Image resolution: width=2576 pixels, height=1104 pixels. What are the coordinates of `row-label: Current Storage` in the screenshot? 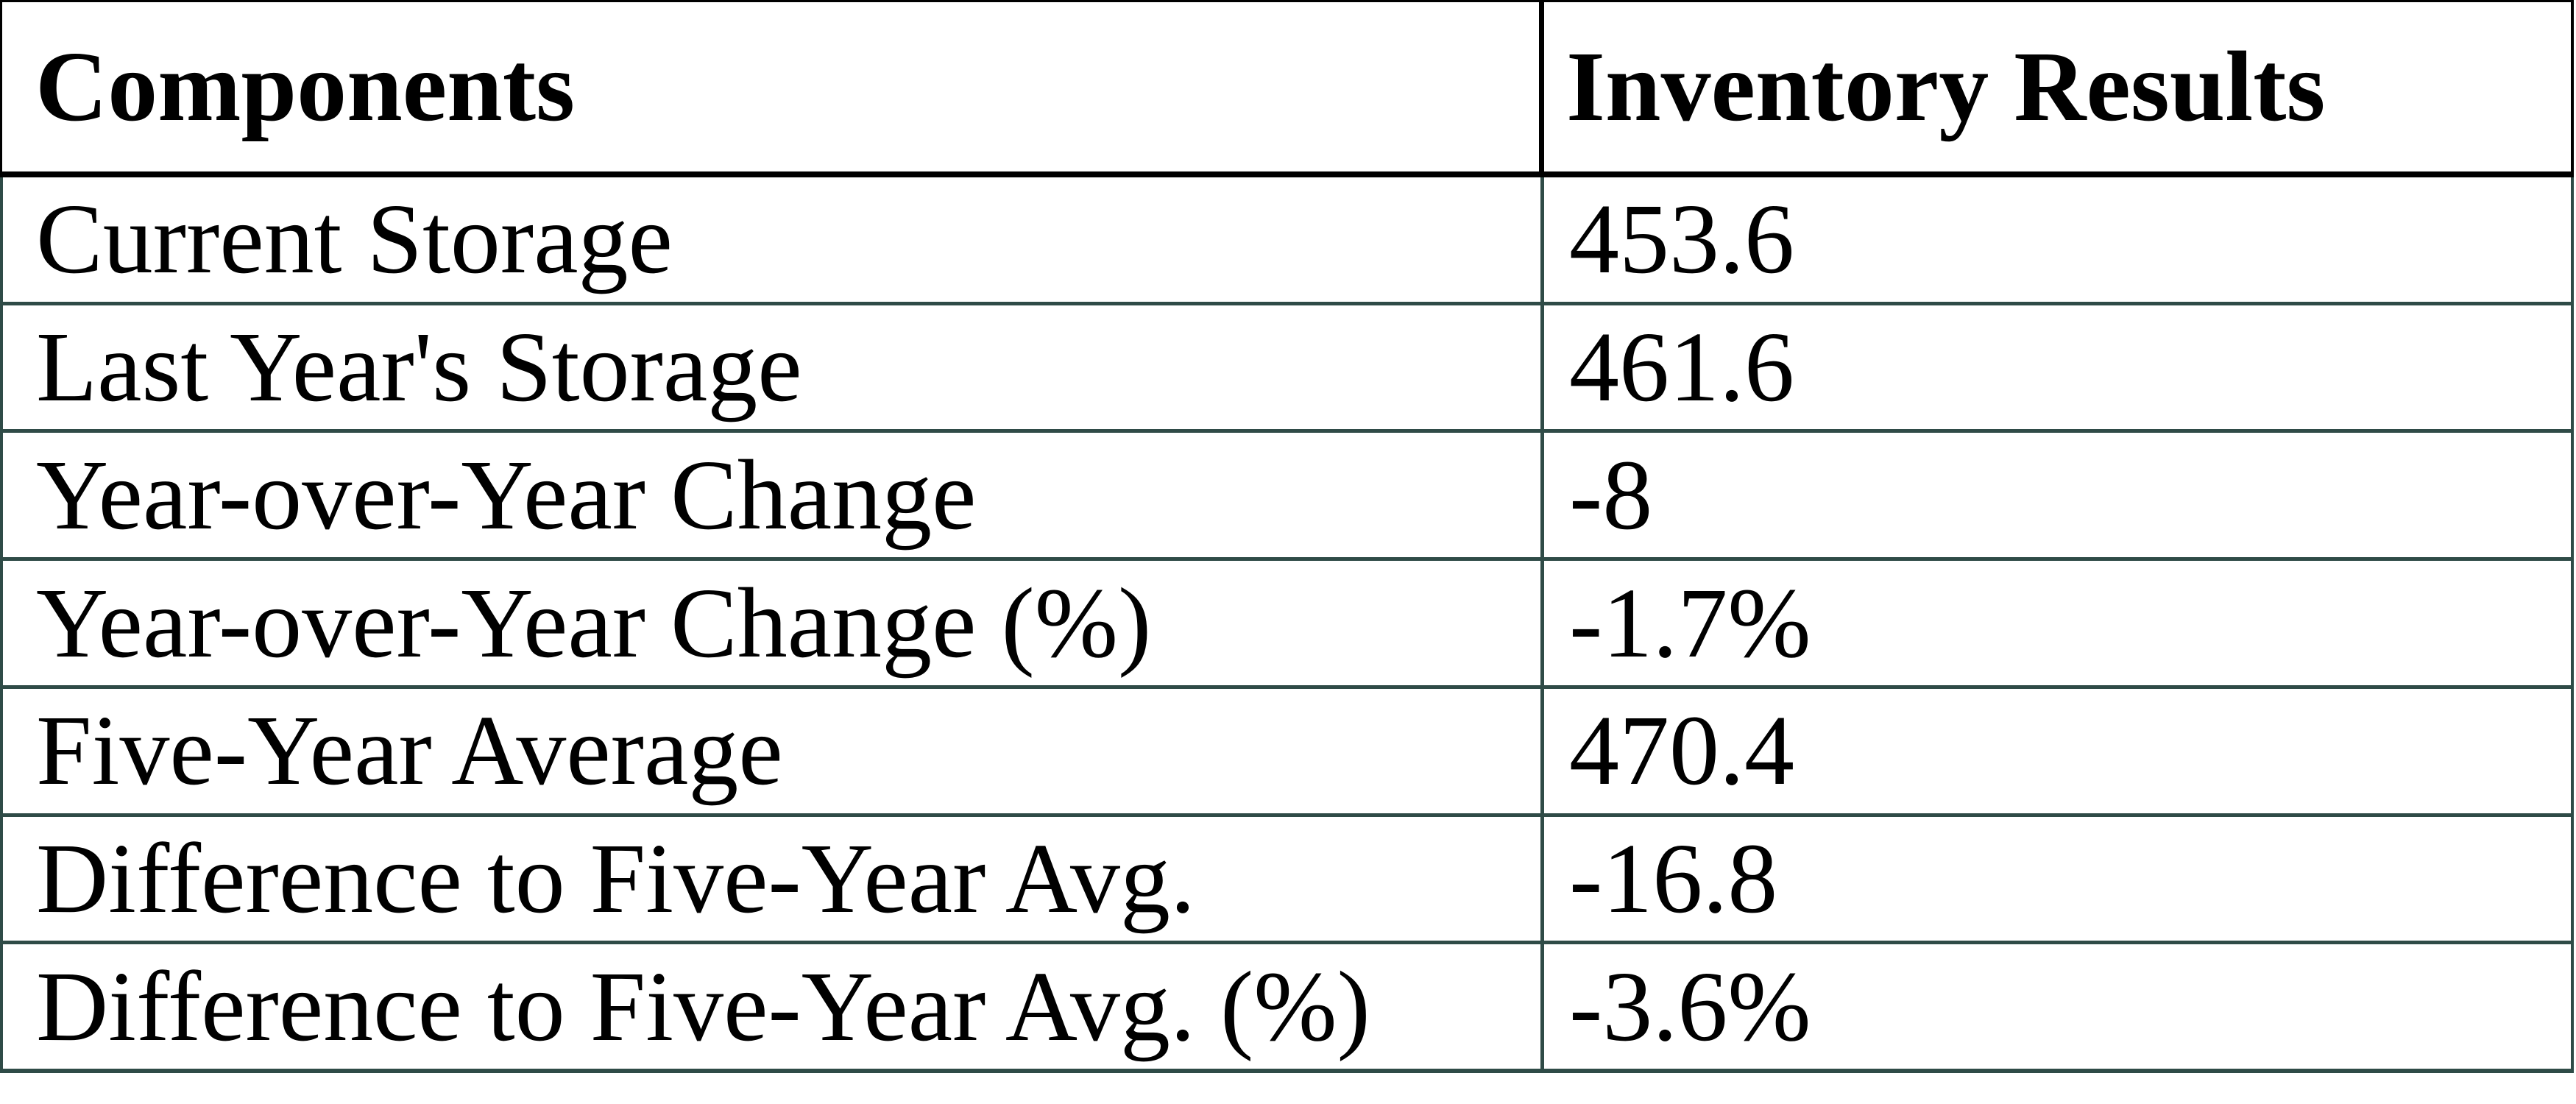 It's located at (773, 239).